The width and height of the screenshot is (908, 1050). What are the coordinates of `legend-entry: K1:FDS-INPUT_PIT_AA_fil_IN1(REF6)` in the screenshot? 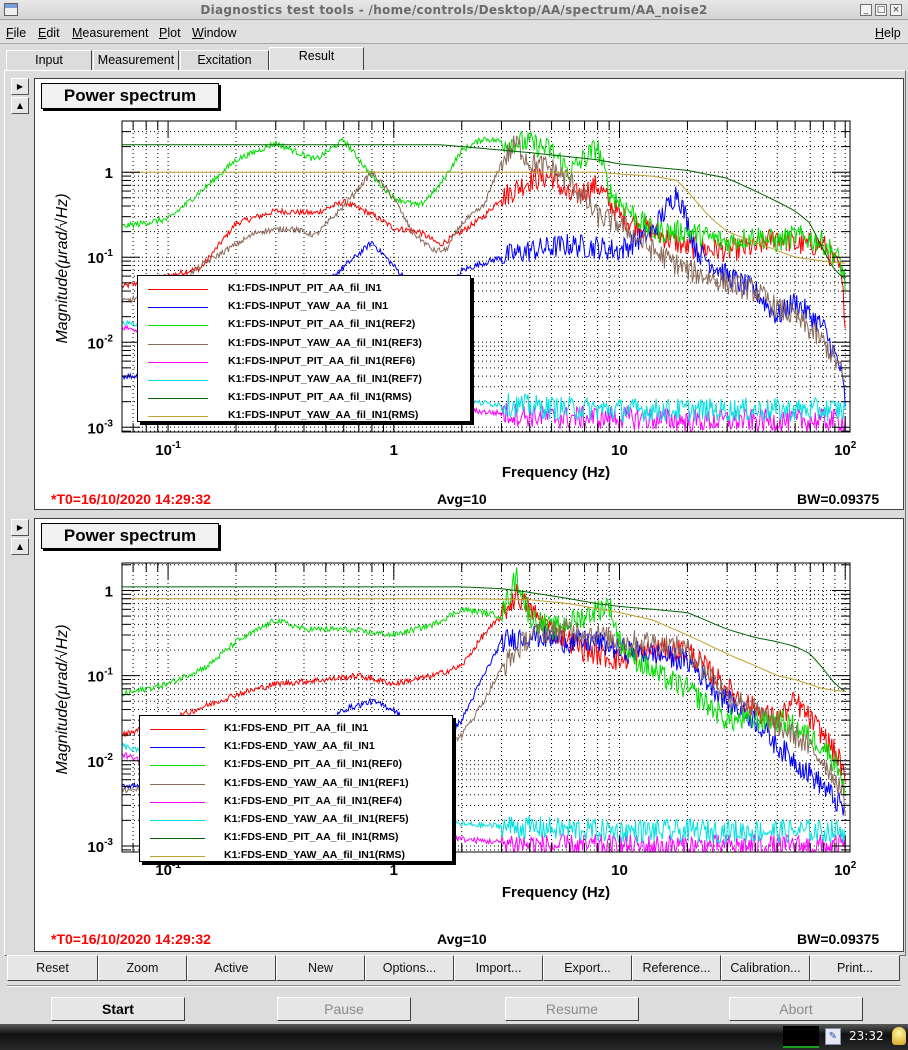 It's located at (304, 362).